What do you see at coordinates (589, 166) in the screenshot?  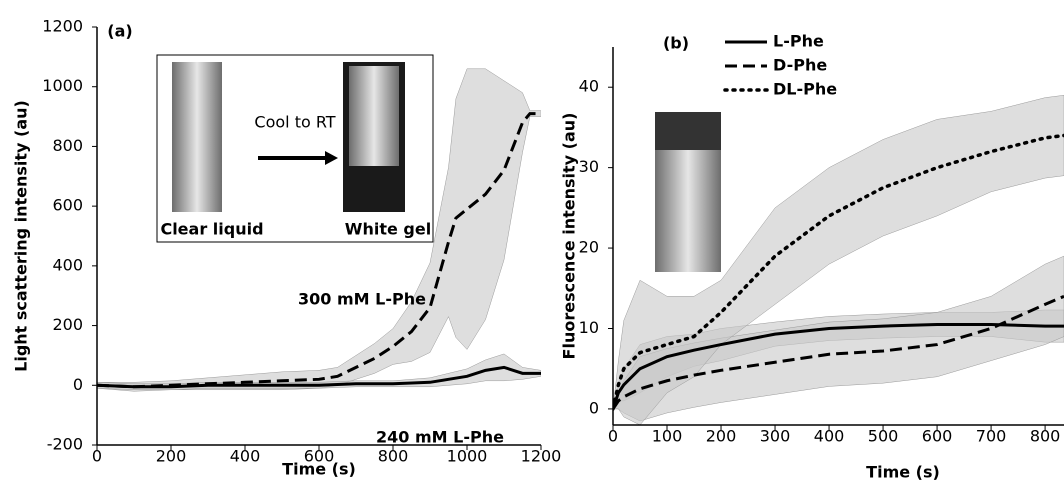 I see `y-tick-label: 30` at bounding box center [589, 166].